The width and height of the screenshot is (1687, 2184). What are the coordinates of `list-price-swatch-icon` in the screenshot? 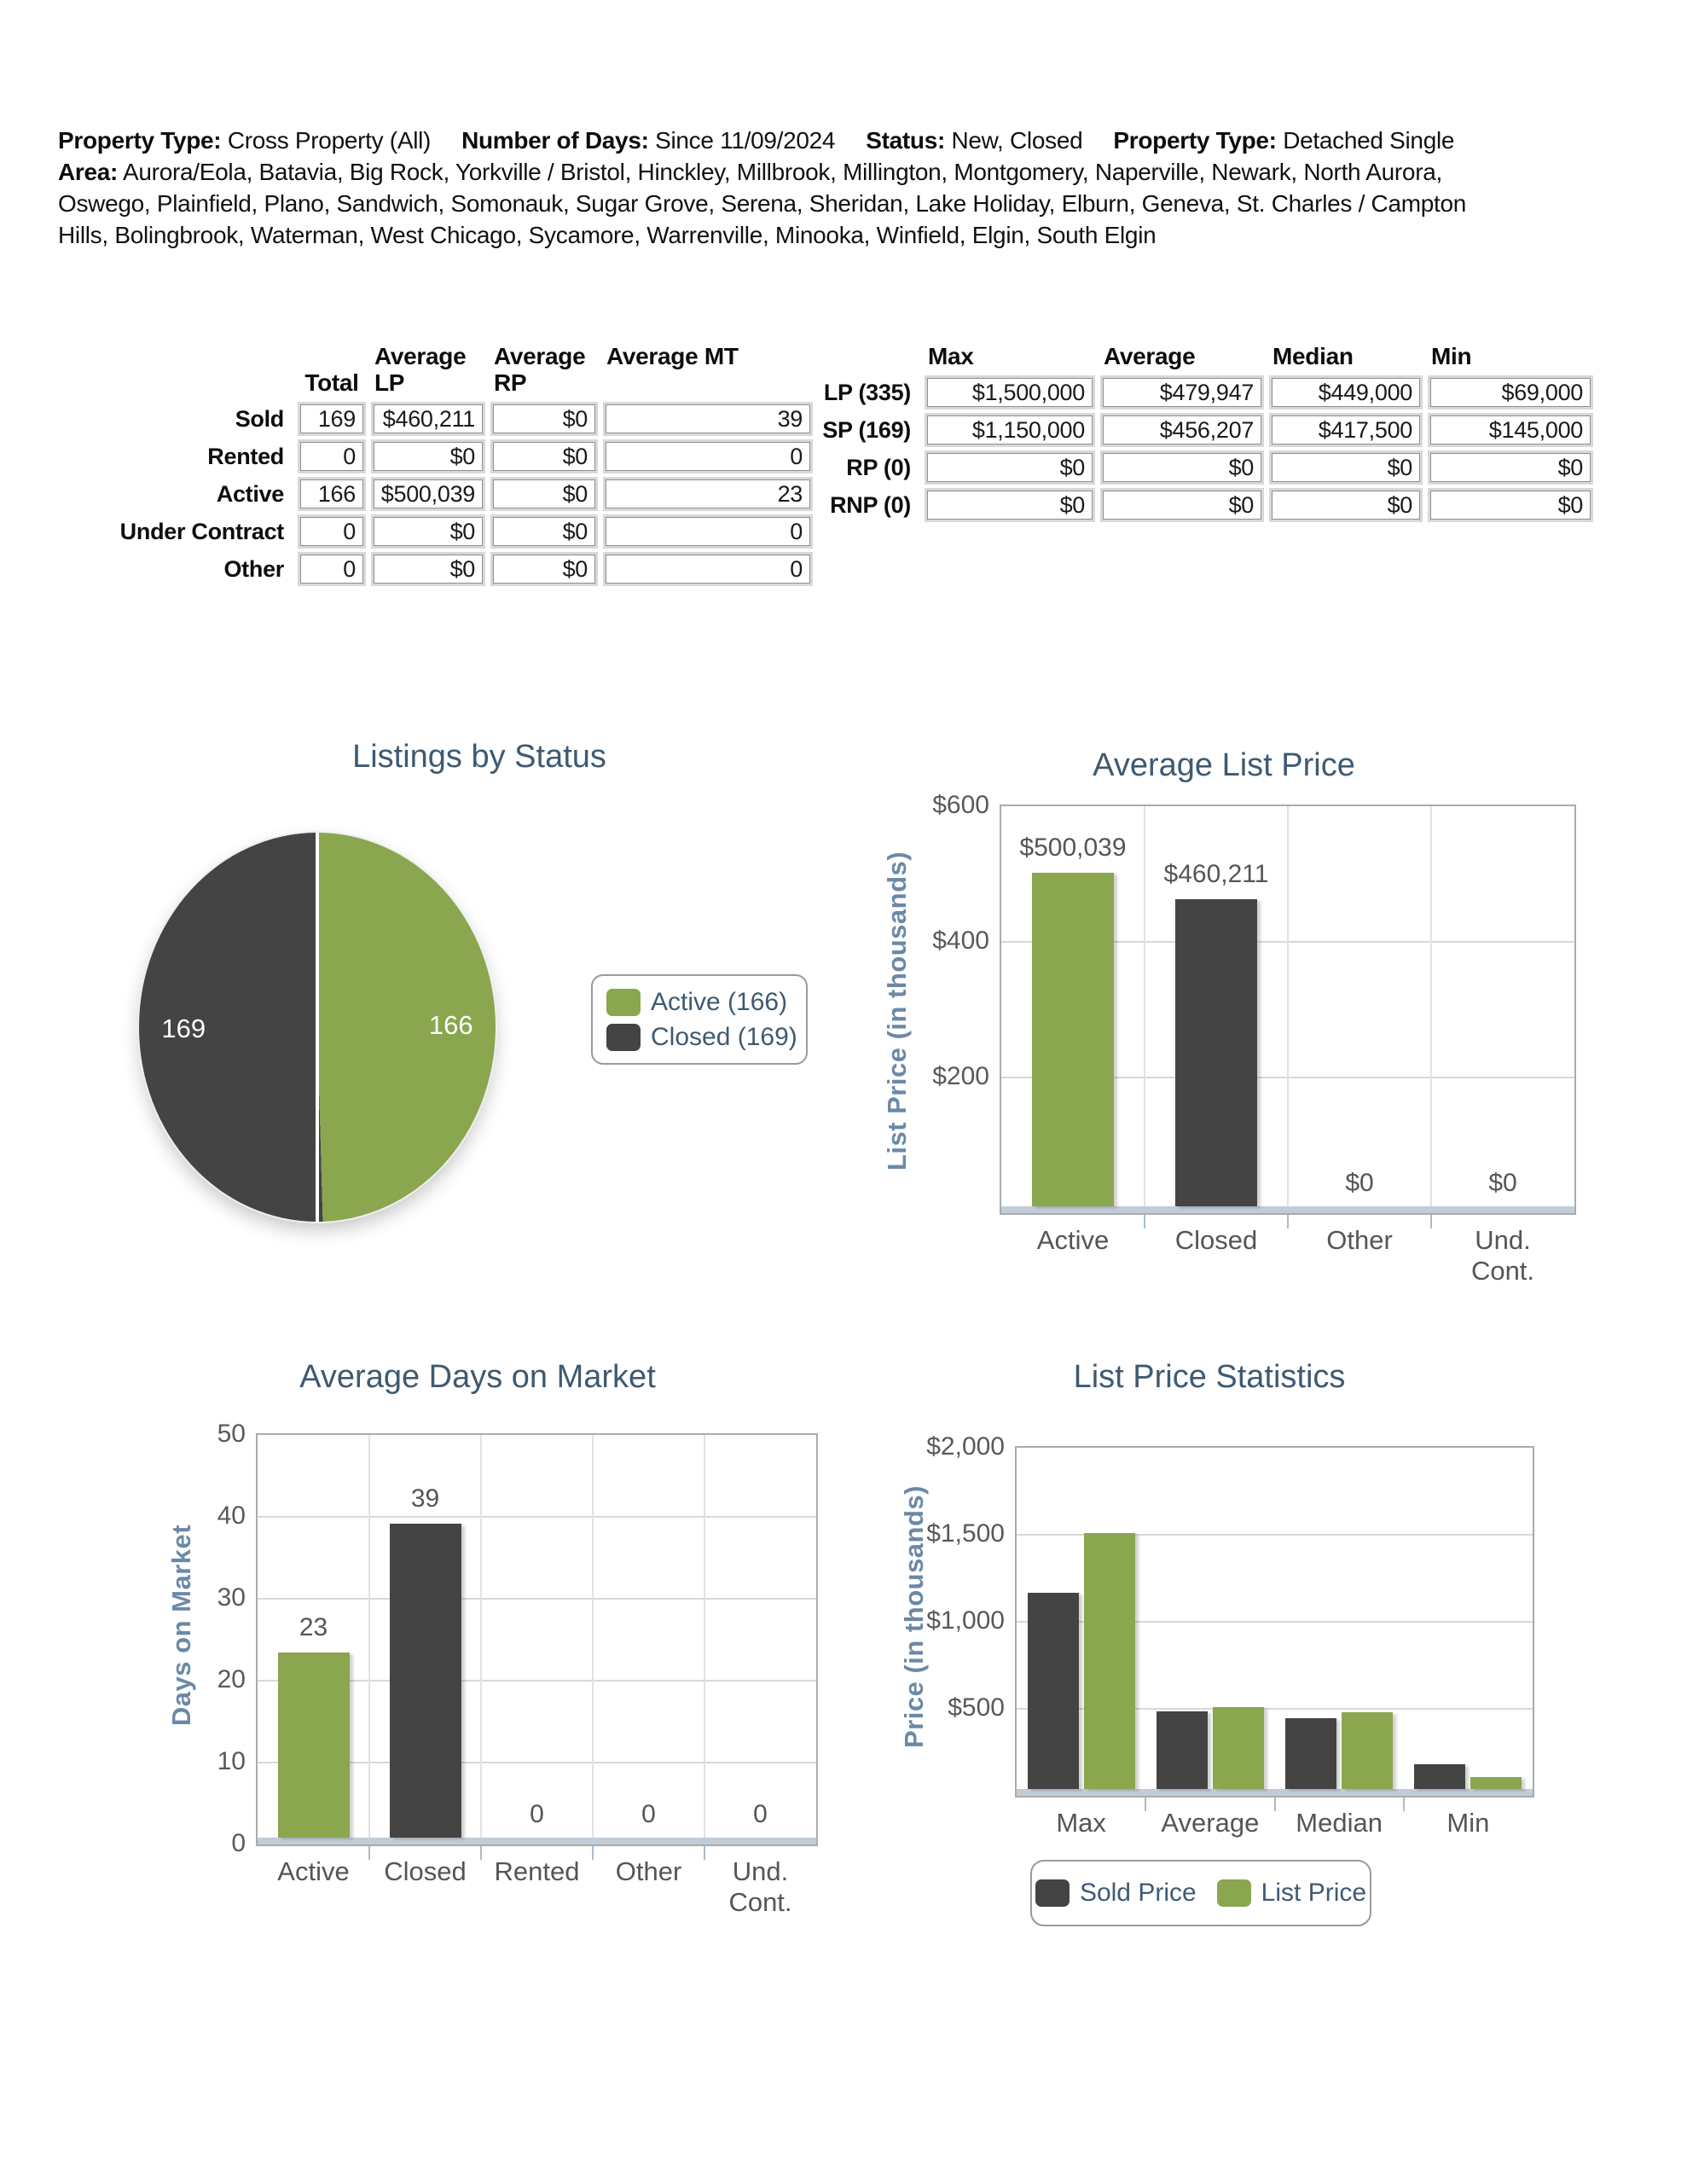 It's located at (1233, 1893).